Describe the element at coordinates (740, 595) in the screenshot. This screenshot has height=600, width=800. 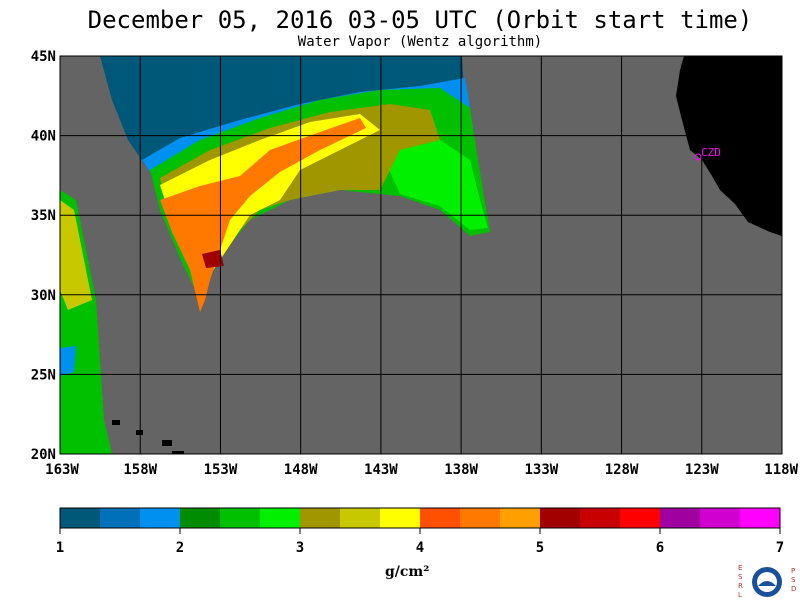
I see `logo-left-letter: L` at that location.